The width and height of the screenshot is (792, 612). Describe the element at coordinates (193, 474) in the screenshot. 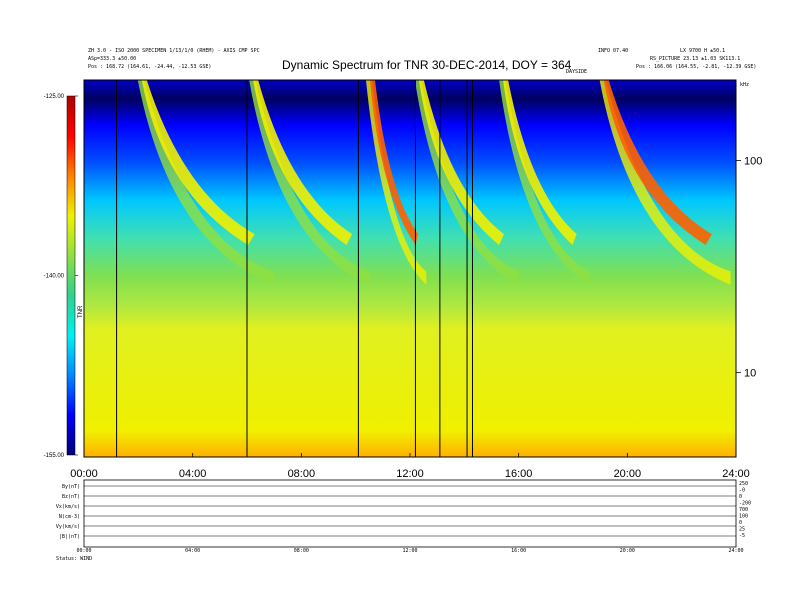

I see `x-tick-label: 04:00` at that location.